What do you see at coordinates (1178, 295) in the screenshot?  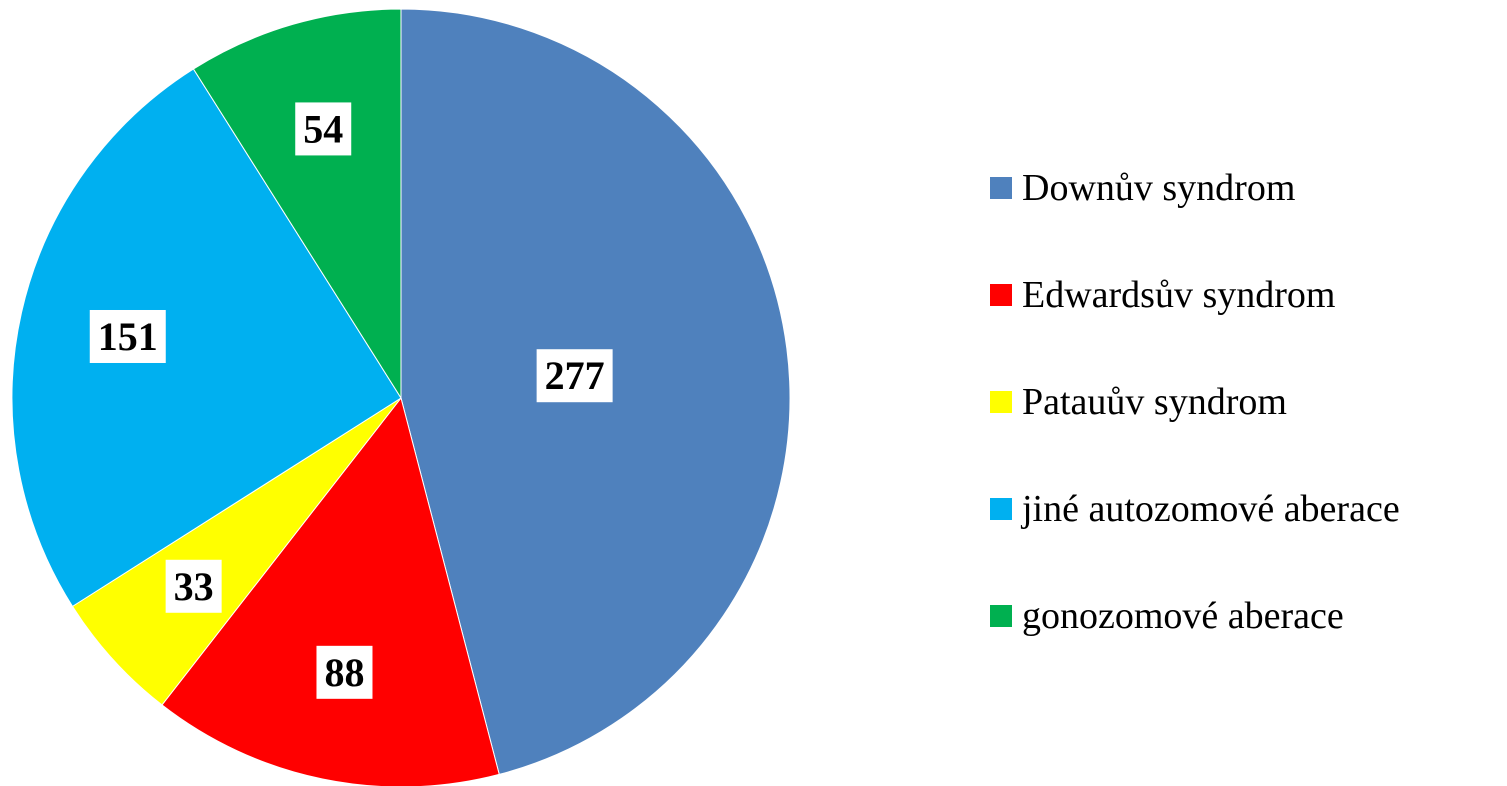 I see `legend-label: Edwardsův syndrom` at bounding box center [1178, 295].